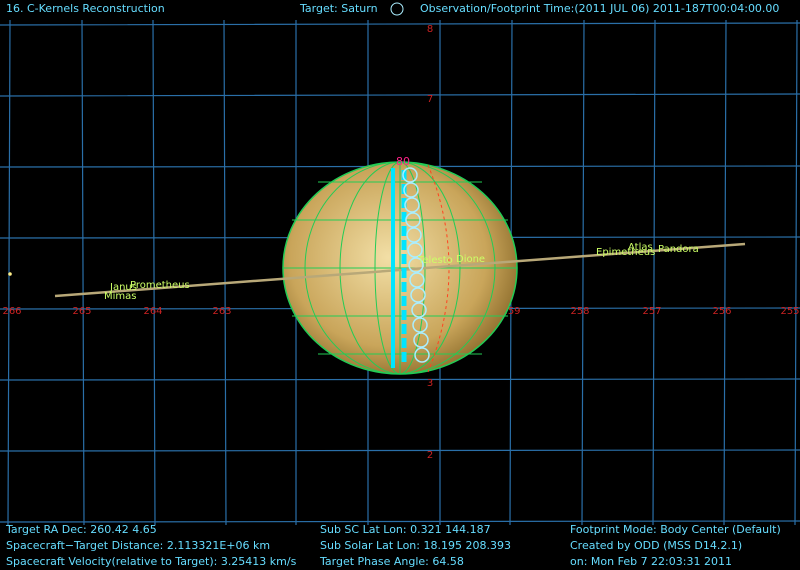 The image size is (800, 570). I want to click on info-text: Target Phase Angle: 64.58, so click(391, 561).